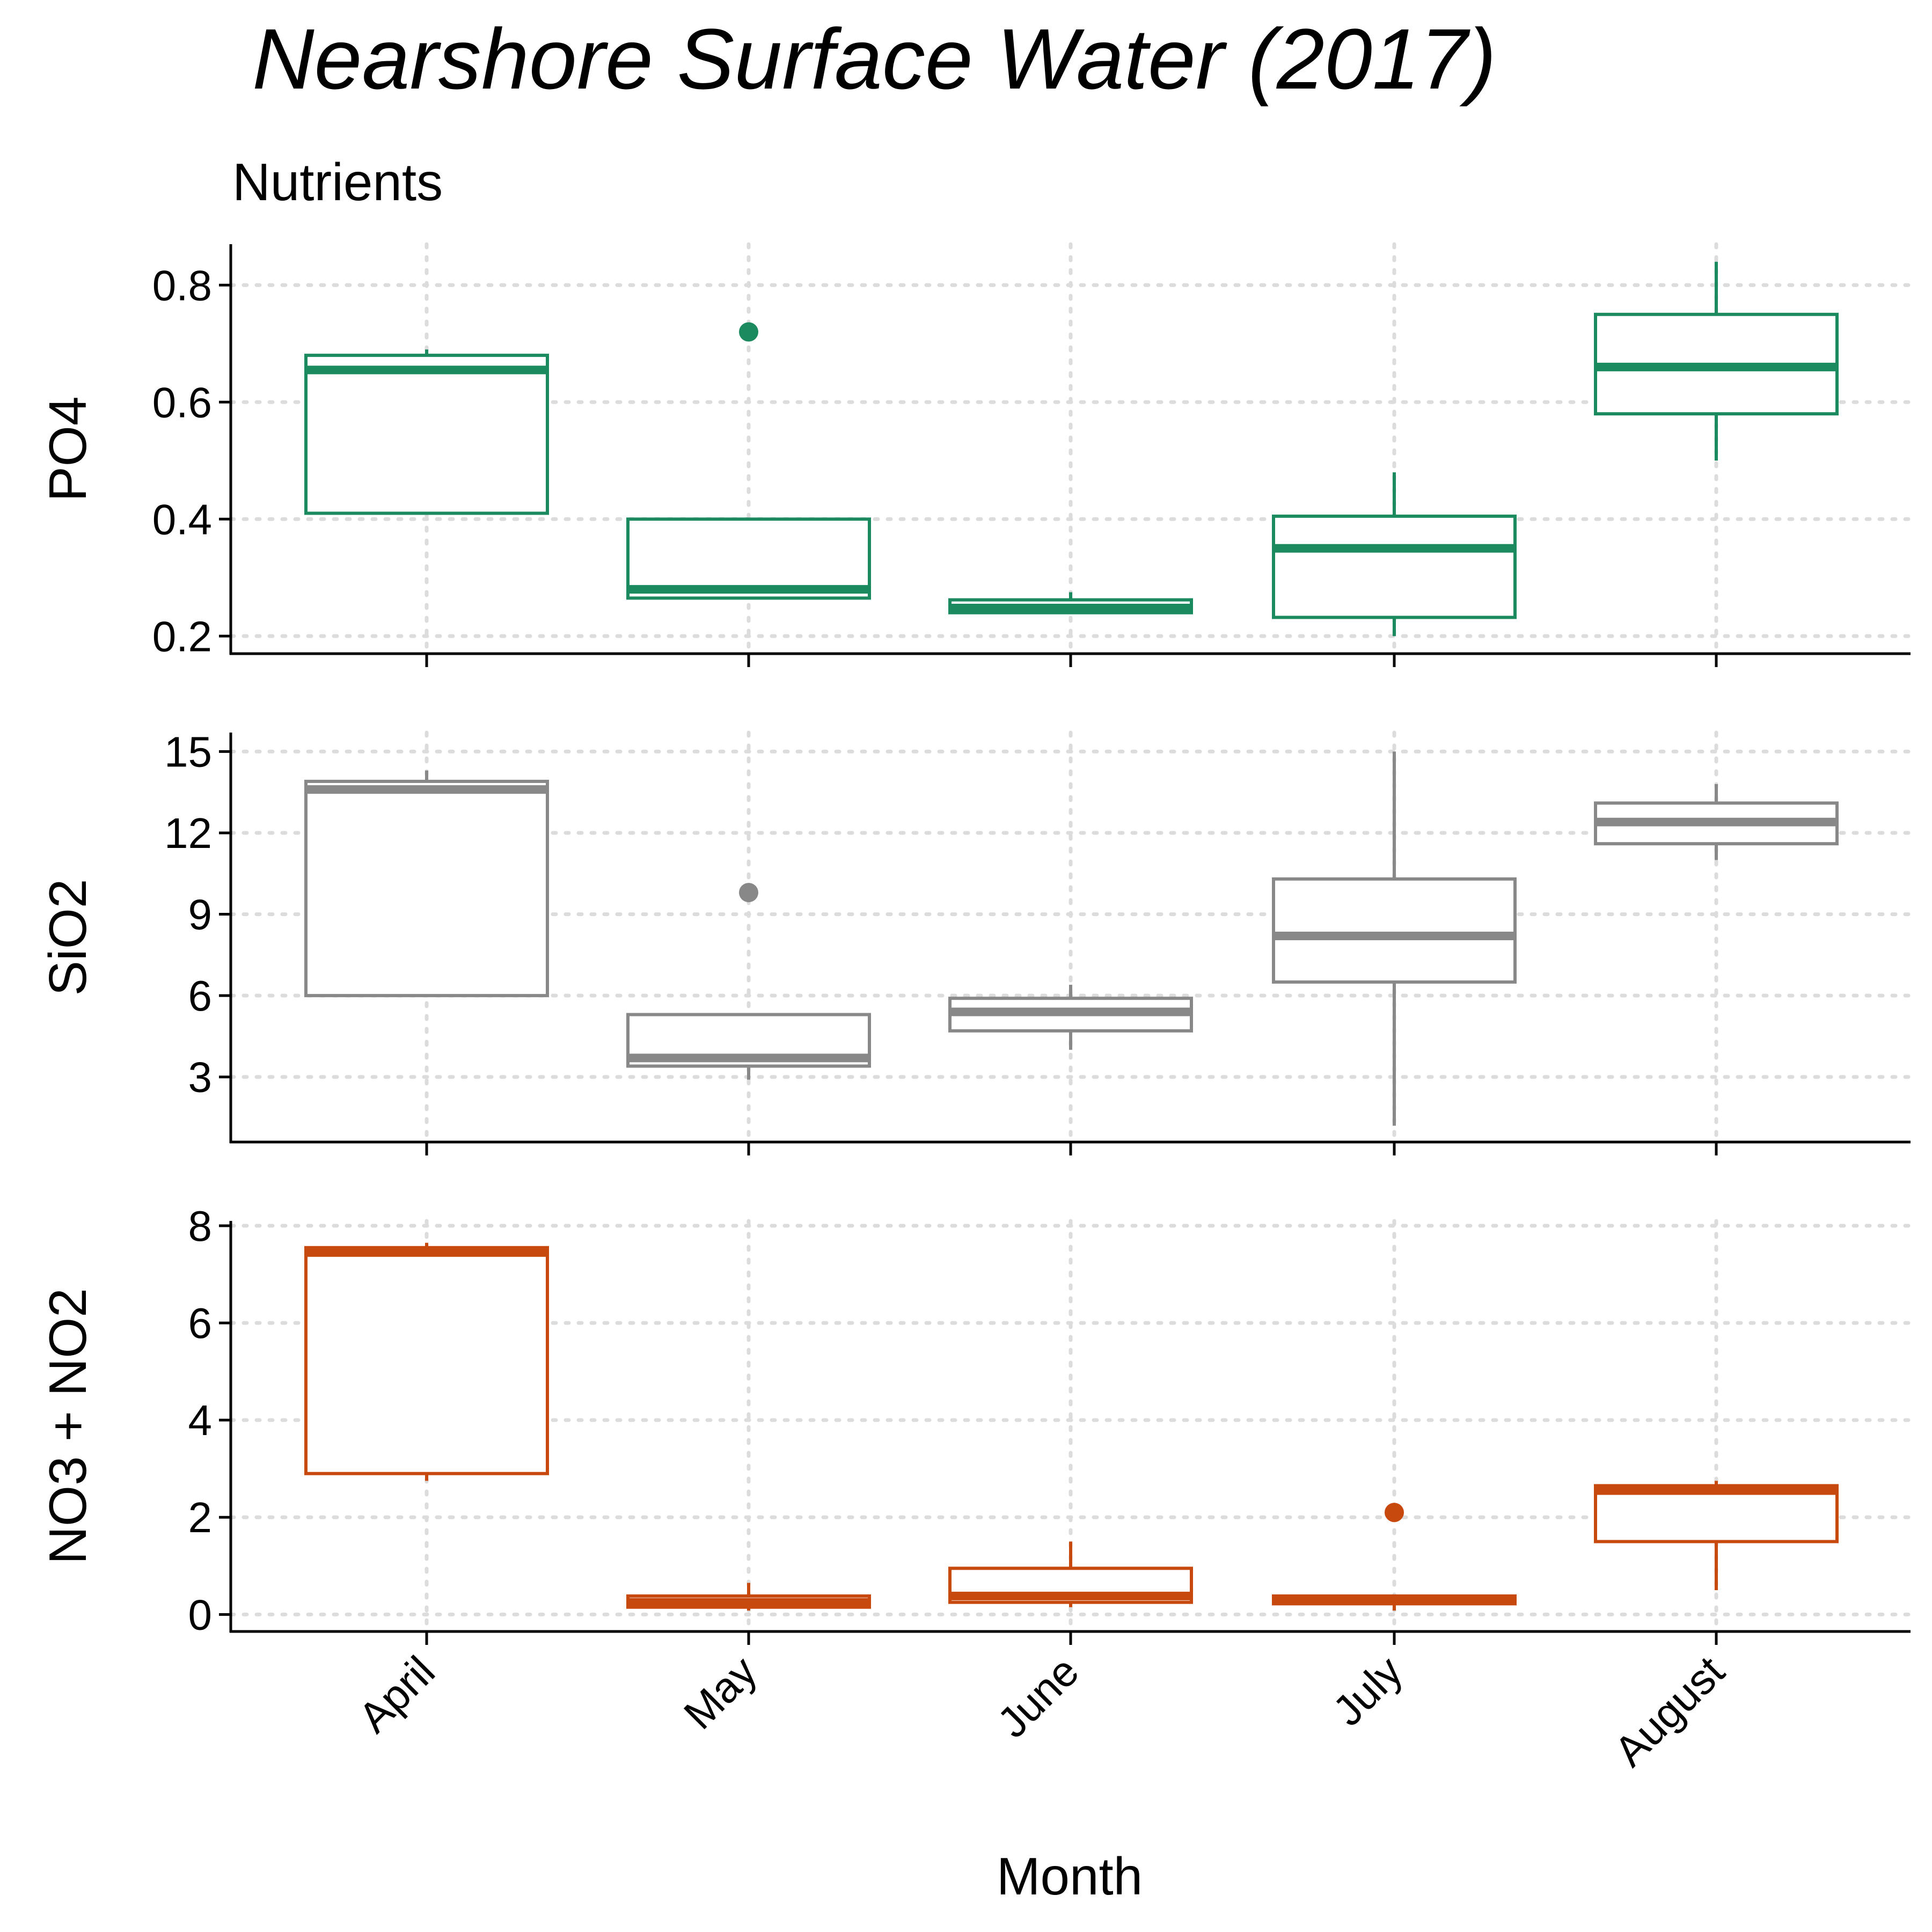  I want to click on y-tick-label: 0.2, so click(182, 636).